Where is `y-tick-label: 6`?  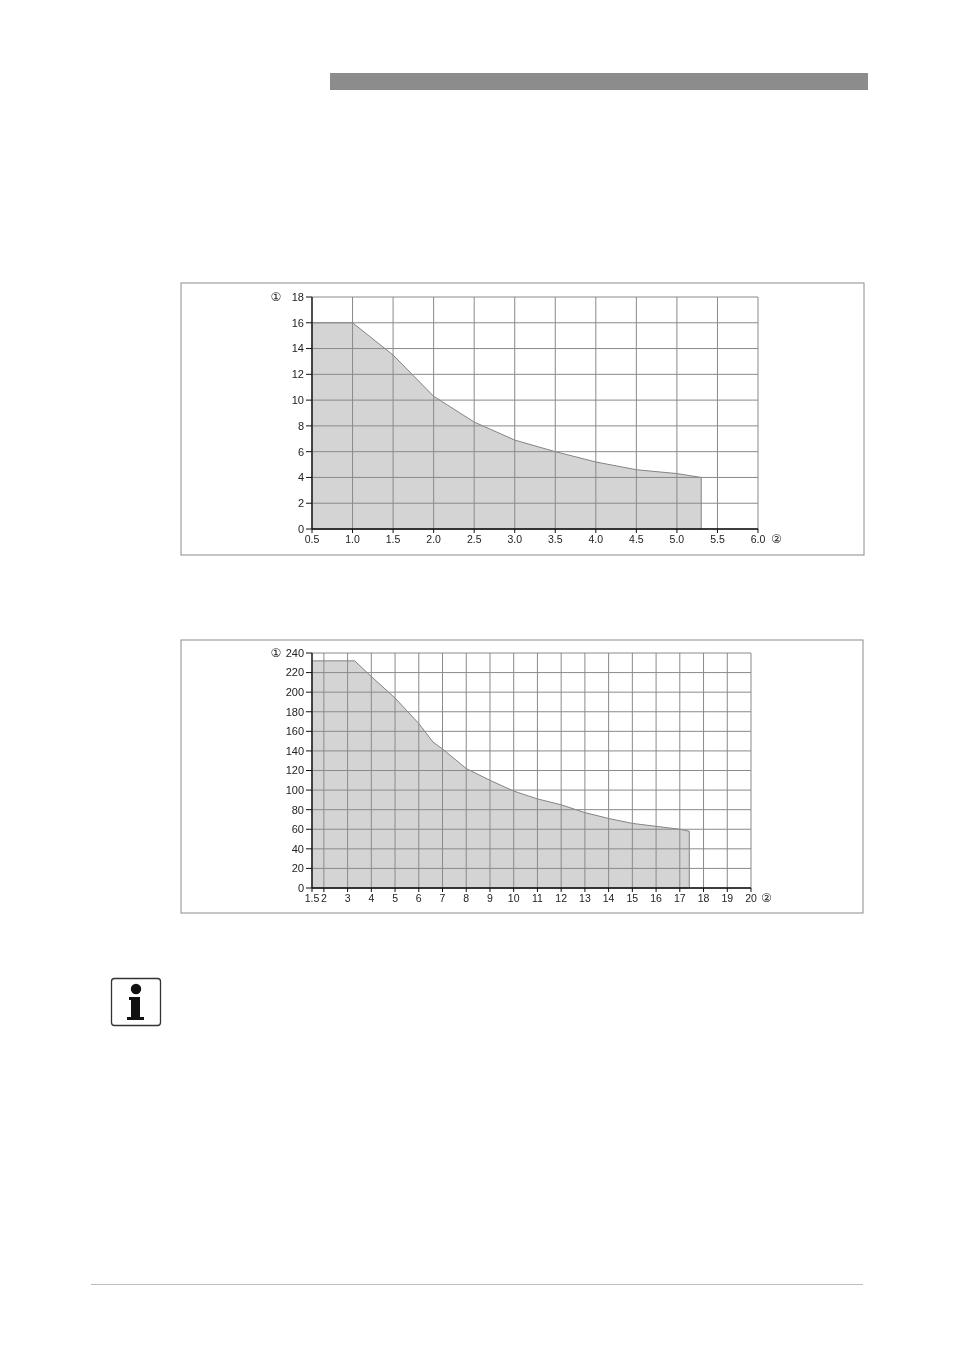
y-tick-label: 6 is located at coordinates (300, 451).